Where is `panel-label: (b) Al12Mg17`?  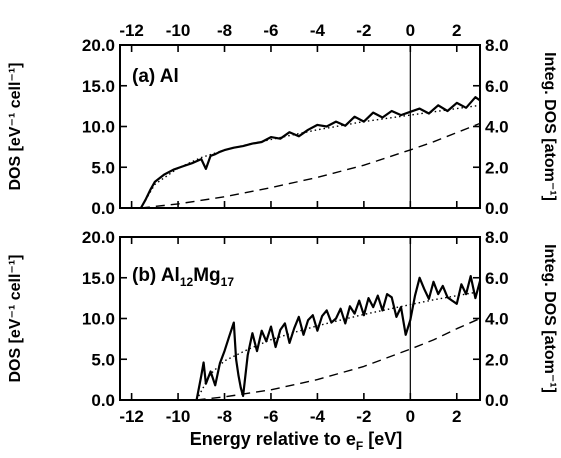 panel-label: (b) Al12Mg17 is located at coordinates (183, 277).